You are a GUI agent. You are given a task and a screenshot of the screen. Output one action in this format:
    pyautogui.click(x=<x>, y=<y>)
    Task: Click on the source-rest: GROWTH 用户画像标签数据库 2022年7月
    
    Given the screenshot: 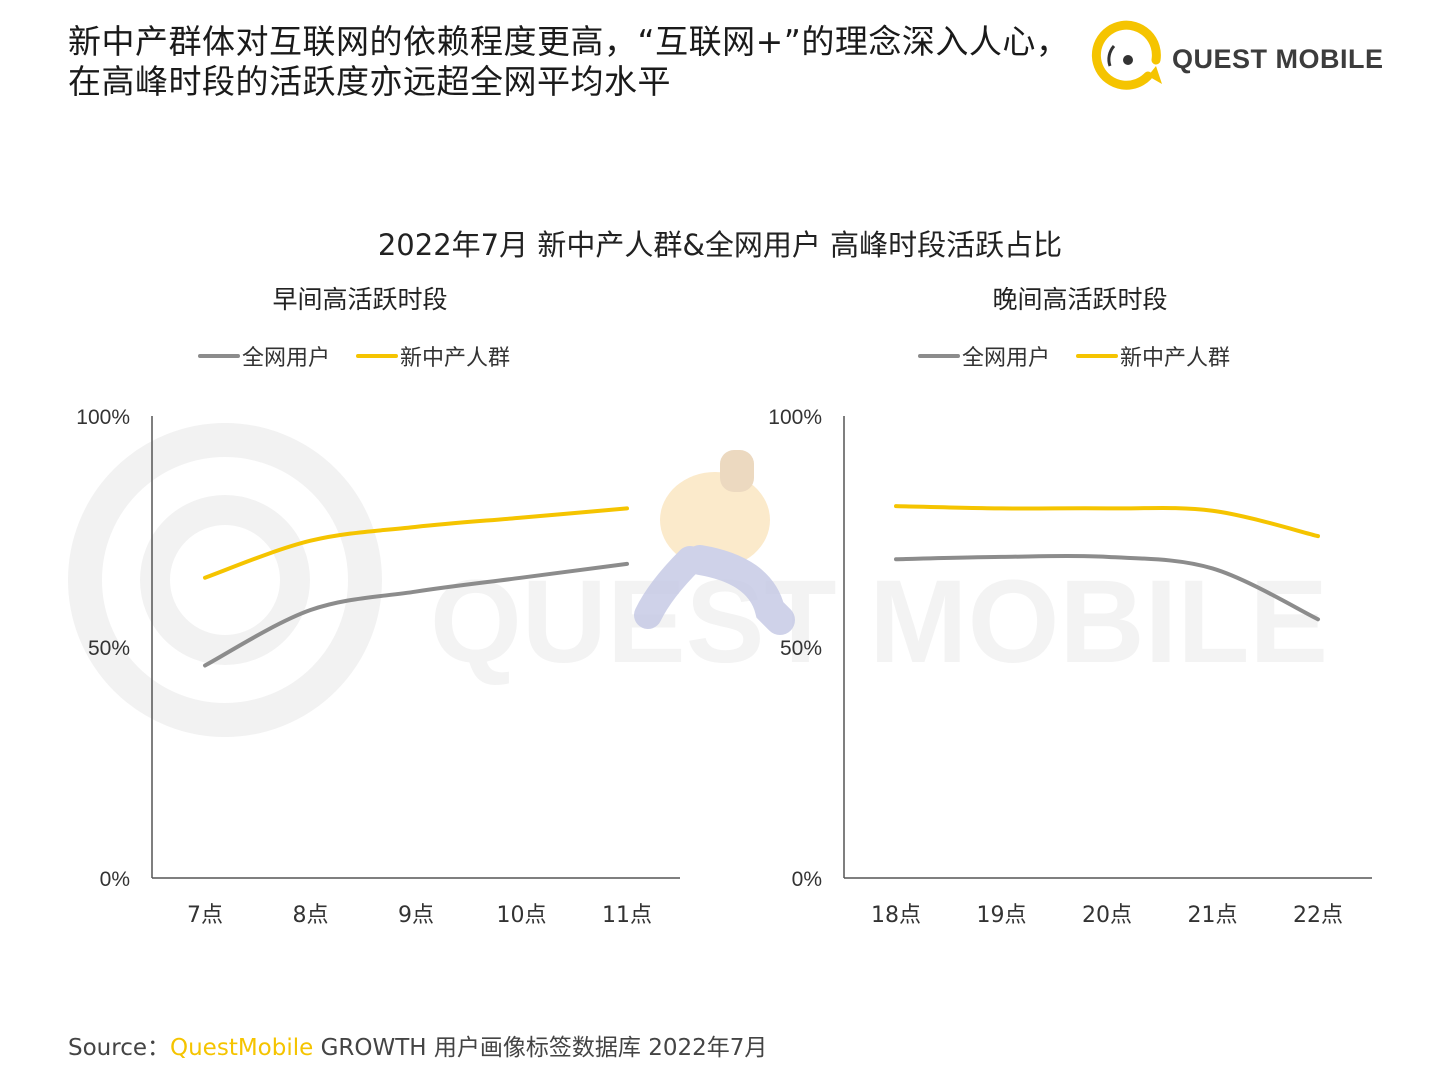 What is the action you would take?
    pyautogui.click(x=540, y=1048)
    